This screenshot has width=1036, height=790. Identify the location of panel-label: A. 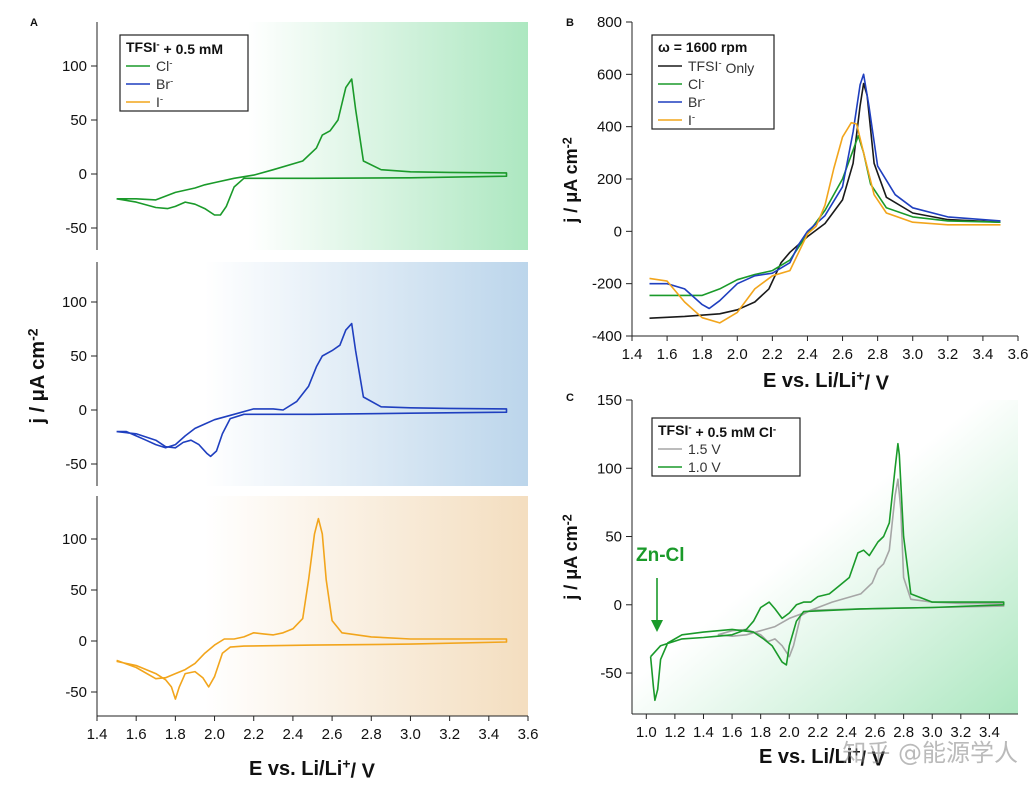
(34, 23).